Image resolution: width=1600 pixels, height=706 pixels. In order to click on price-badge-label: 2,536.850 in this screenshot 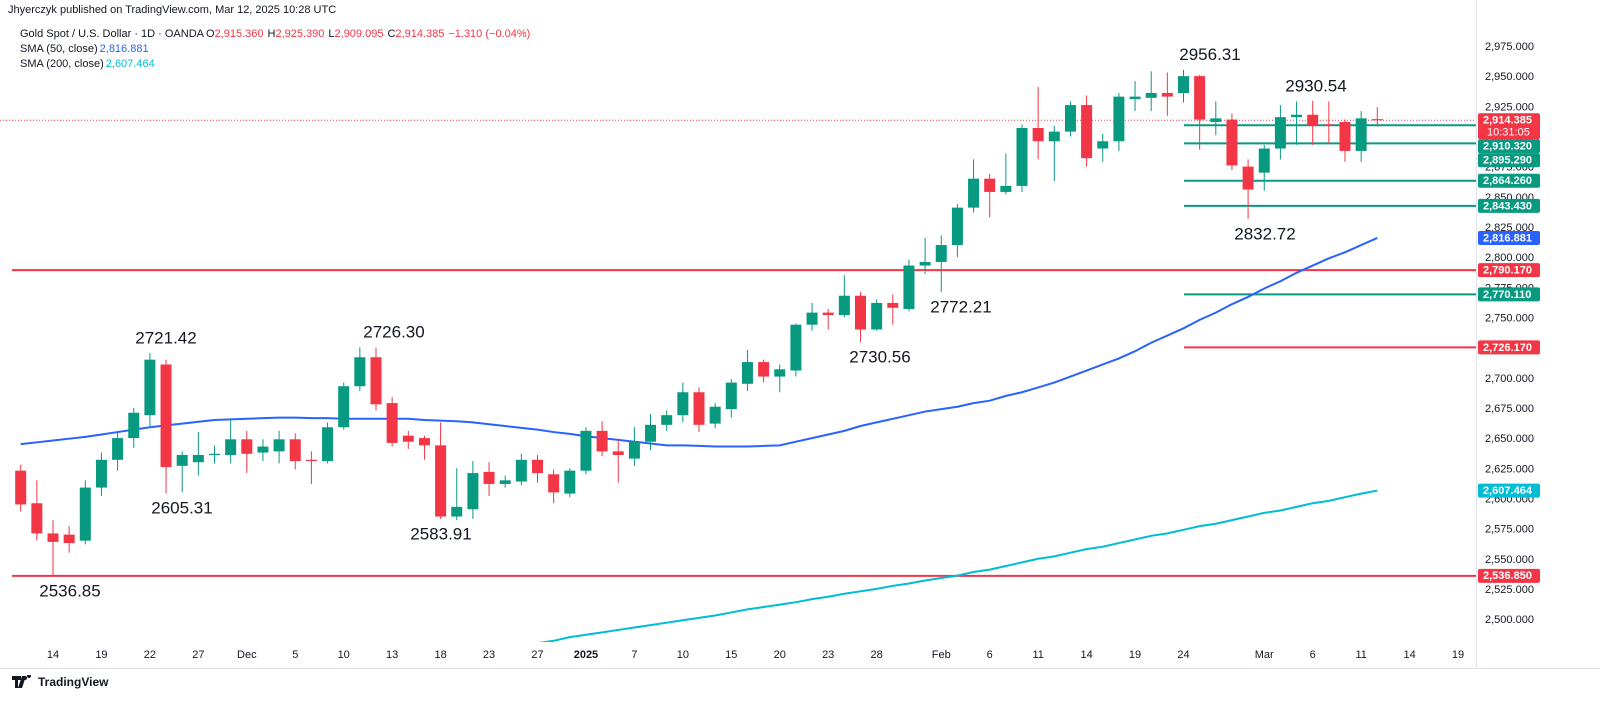, I will do `click(1507, 576)`.